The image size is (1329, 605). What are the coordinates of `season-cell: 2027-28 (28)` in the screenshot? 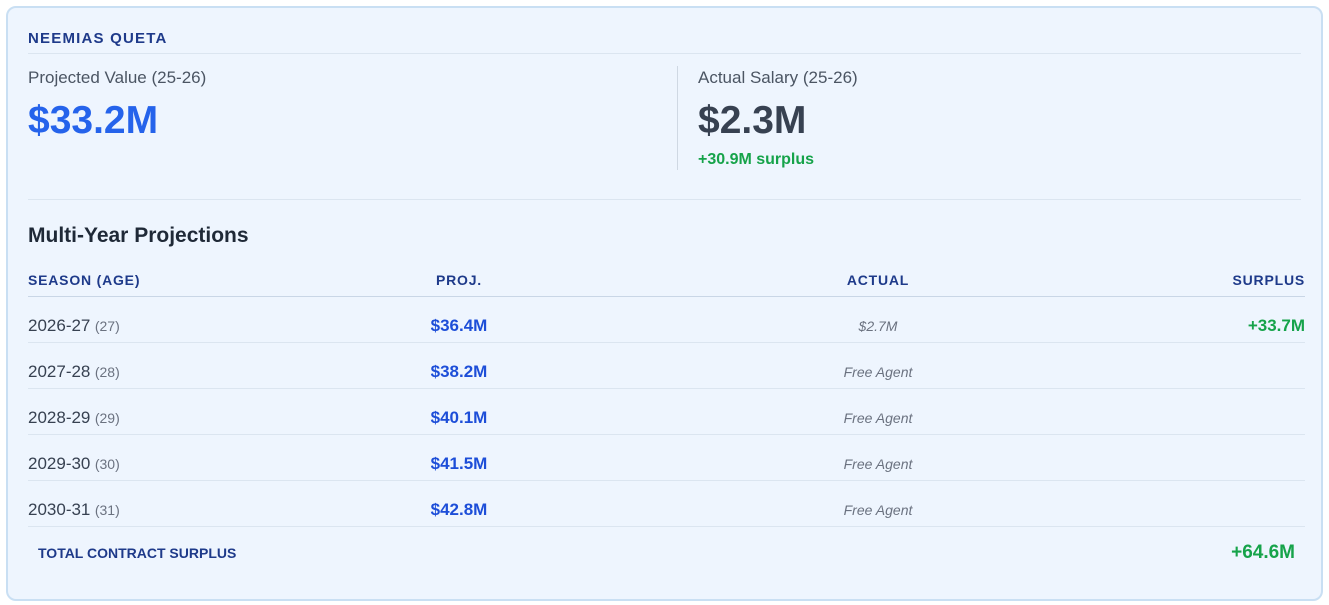 It's located at (74, 365).